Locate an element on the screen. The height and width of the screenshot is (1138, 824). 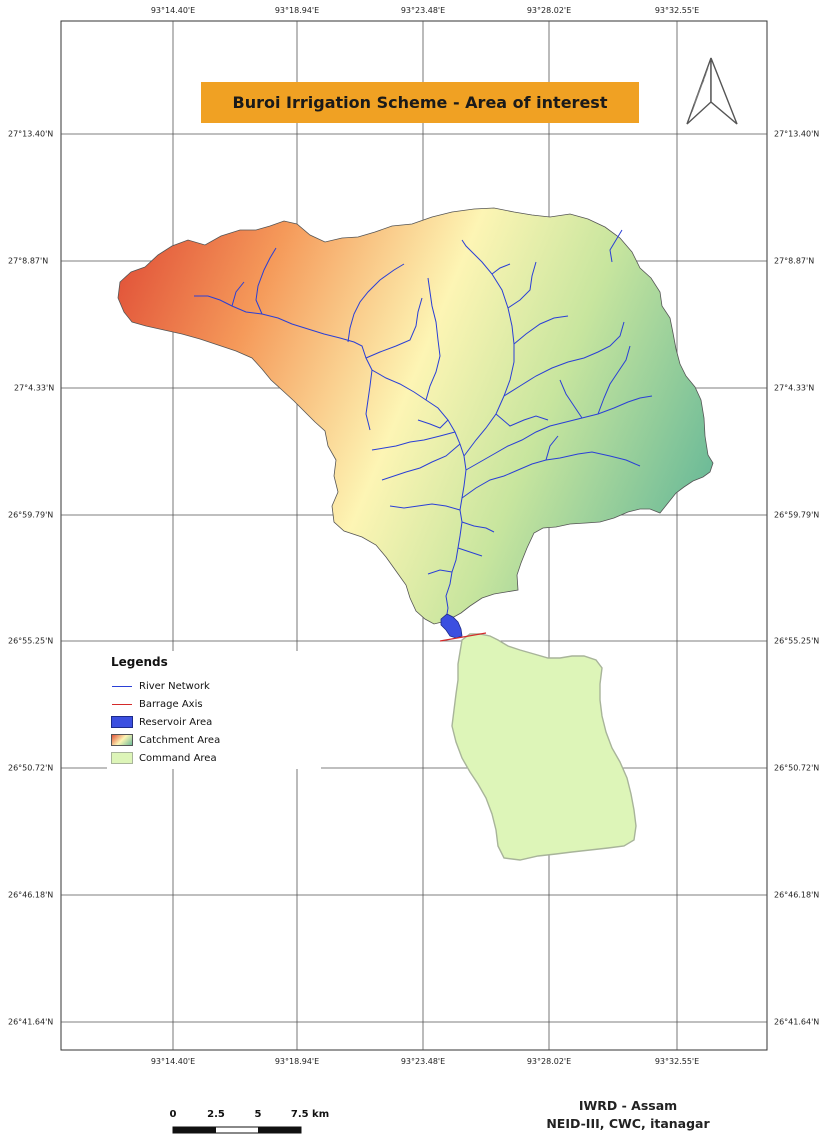
legend-label: Catchment Area is located at coordinates (180, 740).